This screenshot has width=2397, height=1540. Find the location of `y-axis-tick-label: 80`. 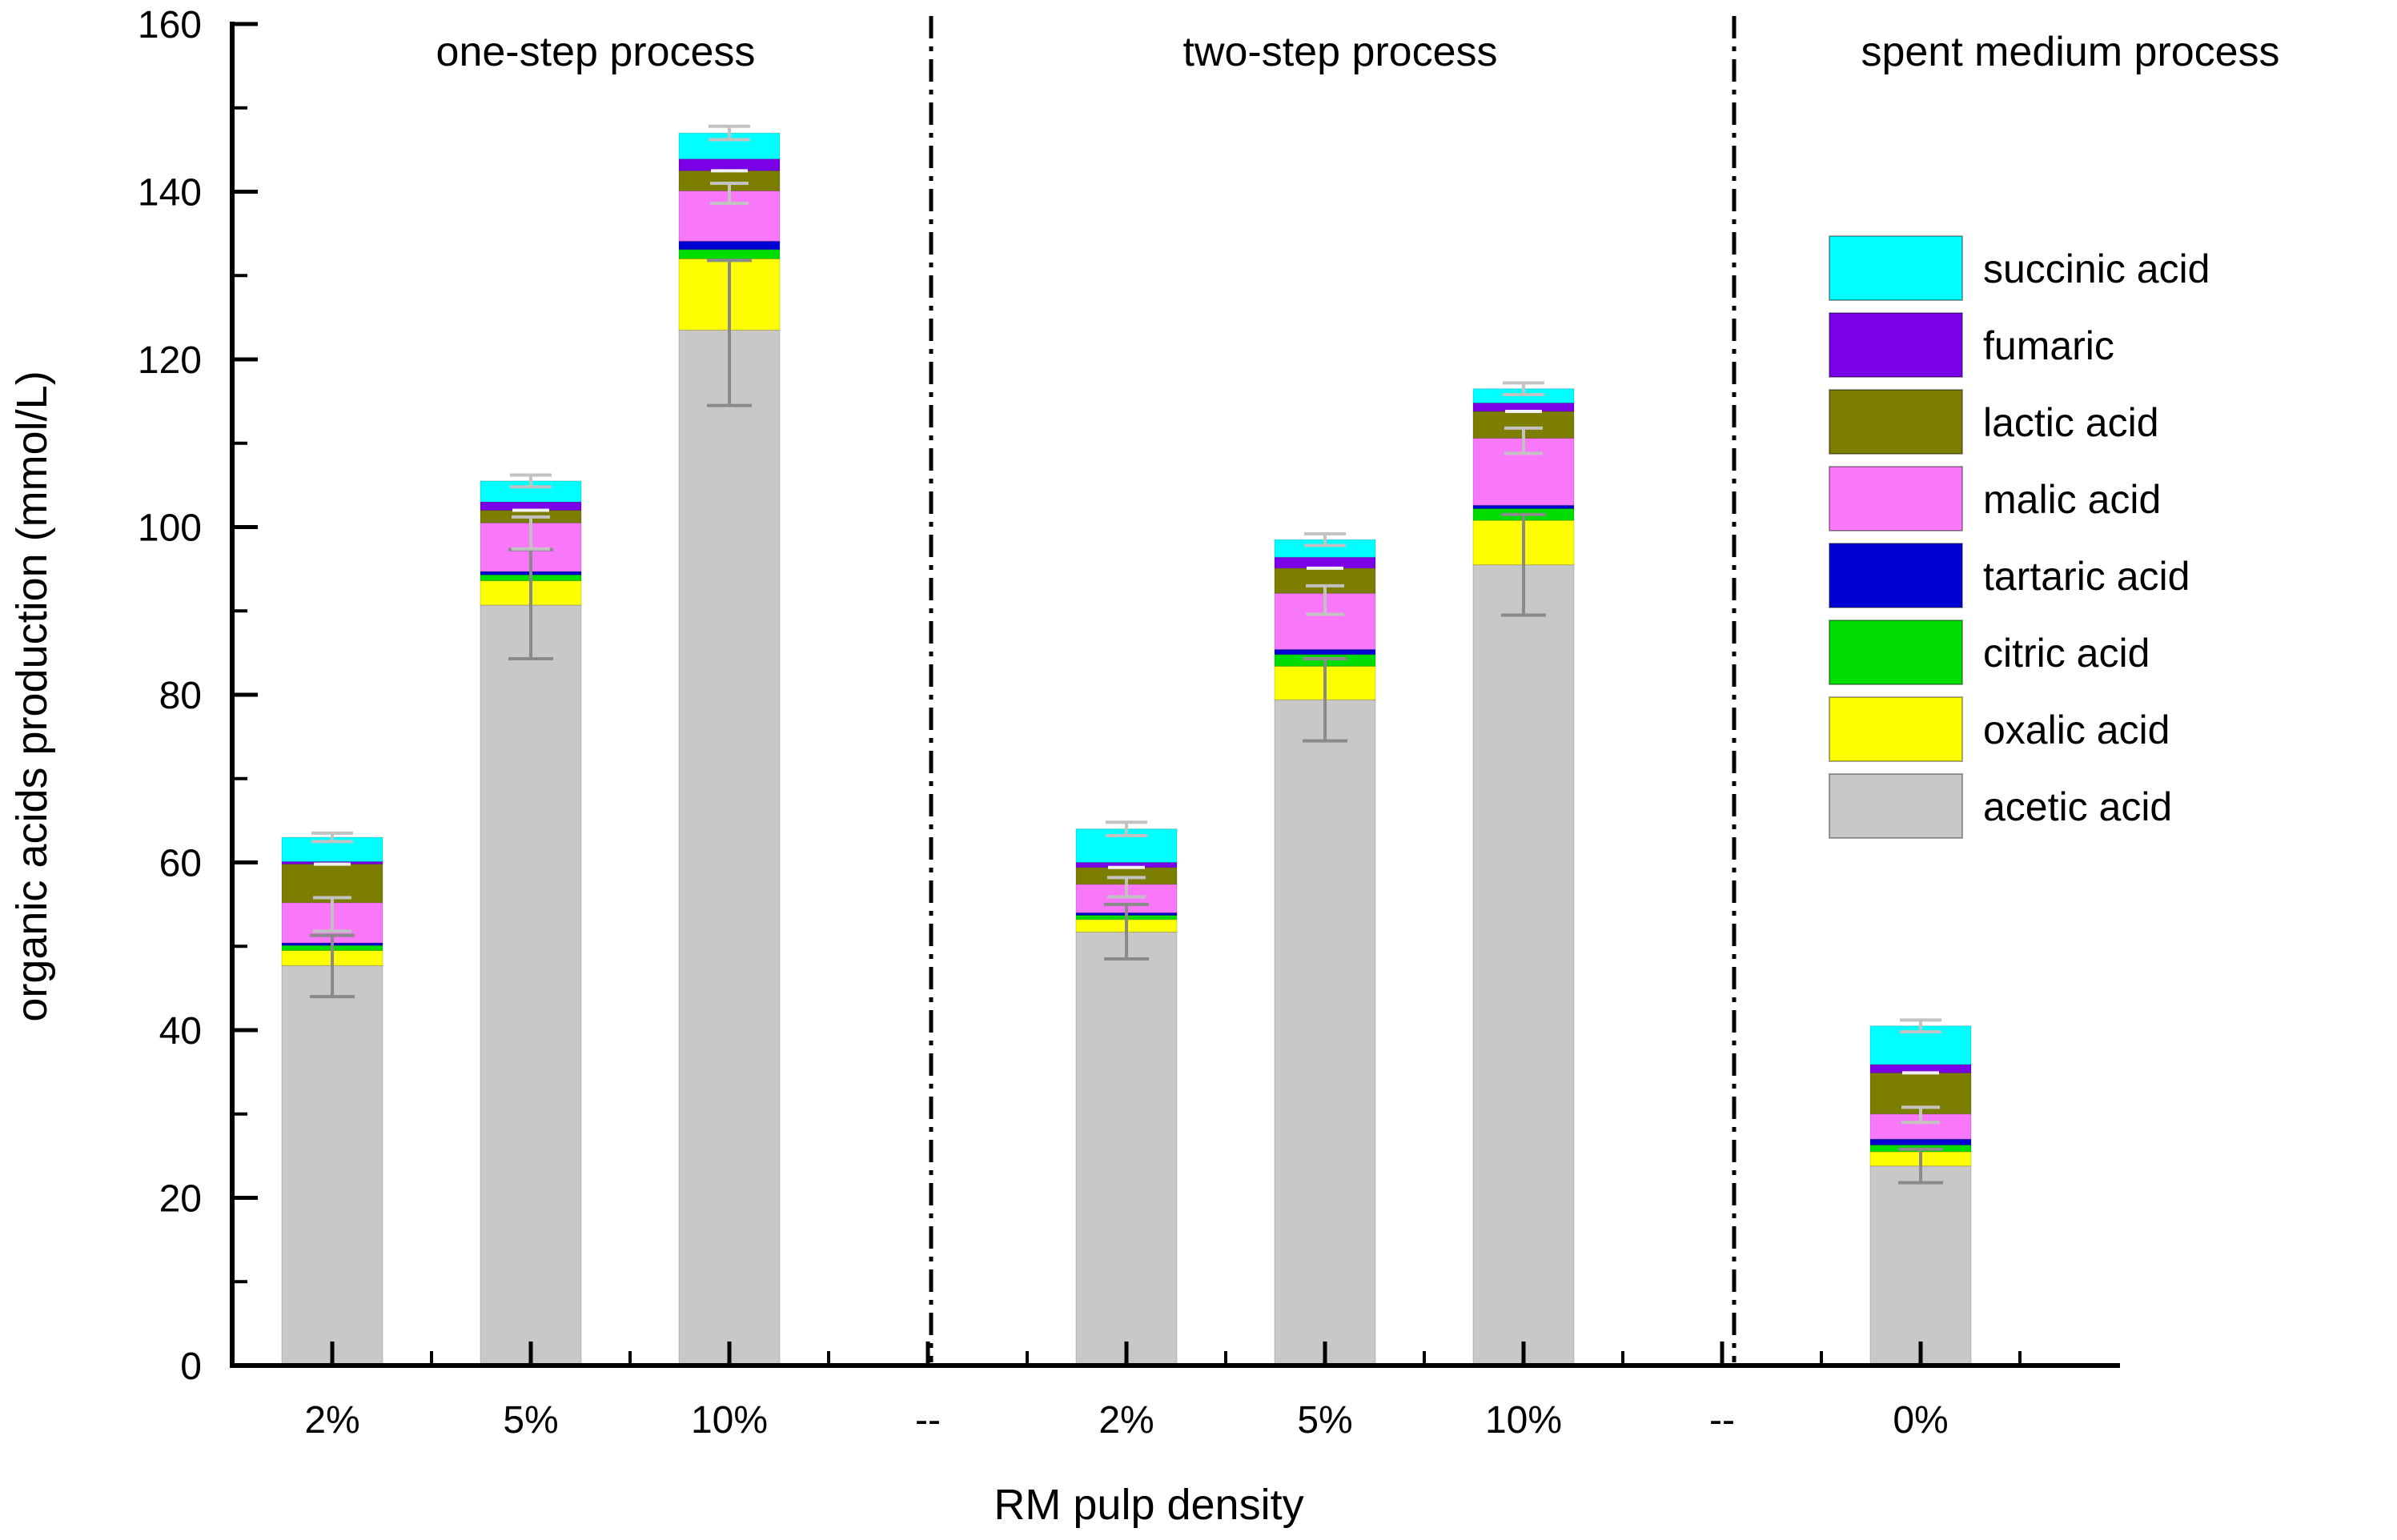

y-axis-tick-label: 80 is located at coordinates (180, 696).